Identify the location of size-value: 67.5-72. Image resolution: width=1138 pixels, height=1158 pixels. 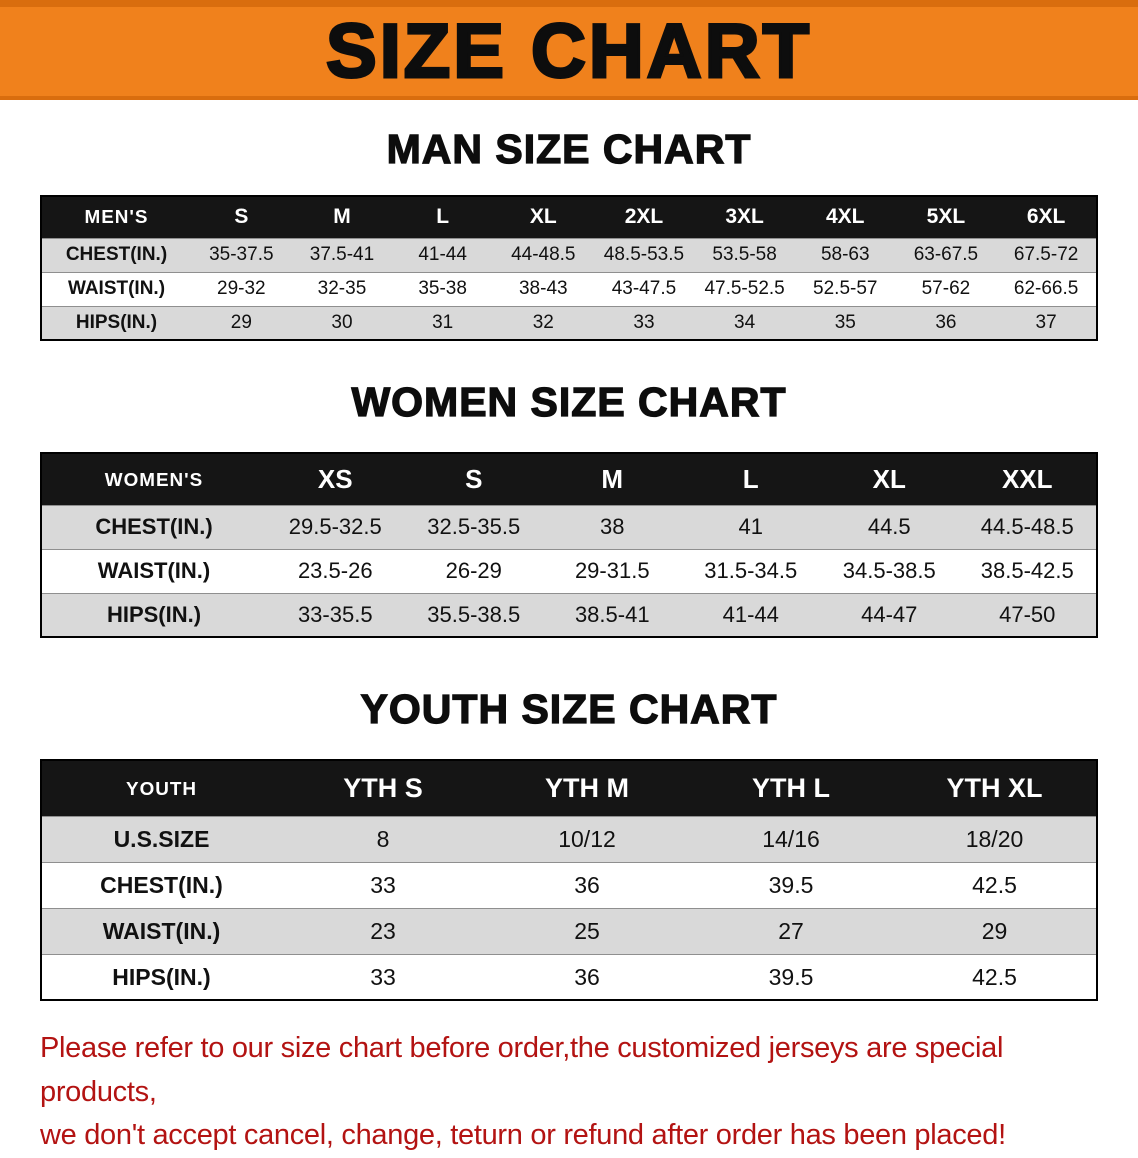
(1046, 255).